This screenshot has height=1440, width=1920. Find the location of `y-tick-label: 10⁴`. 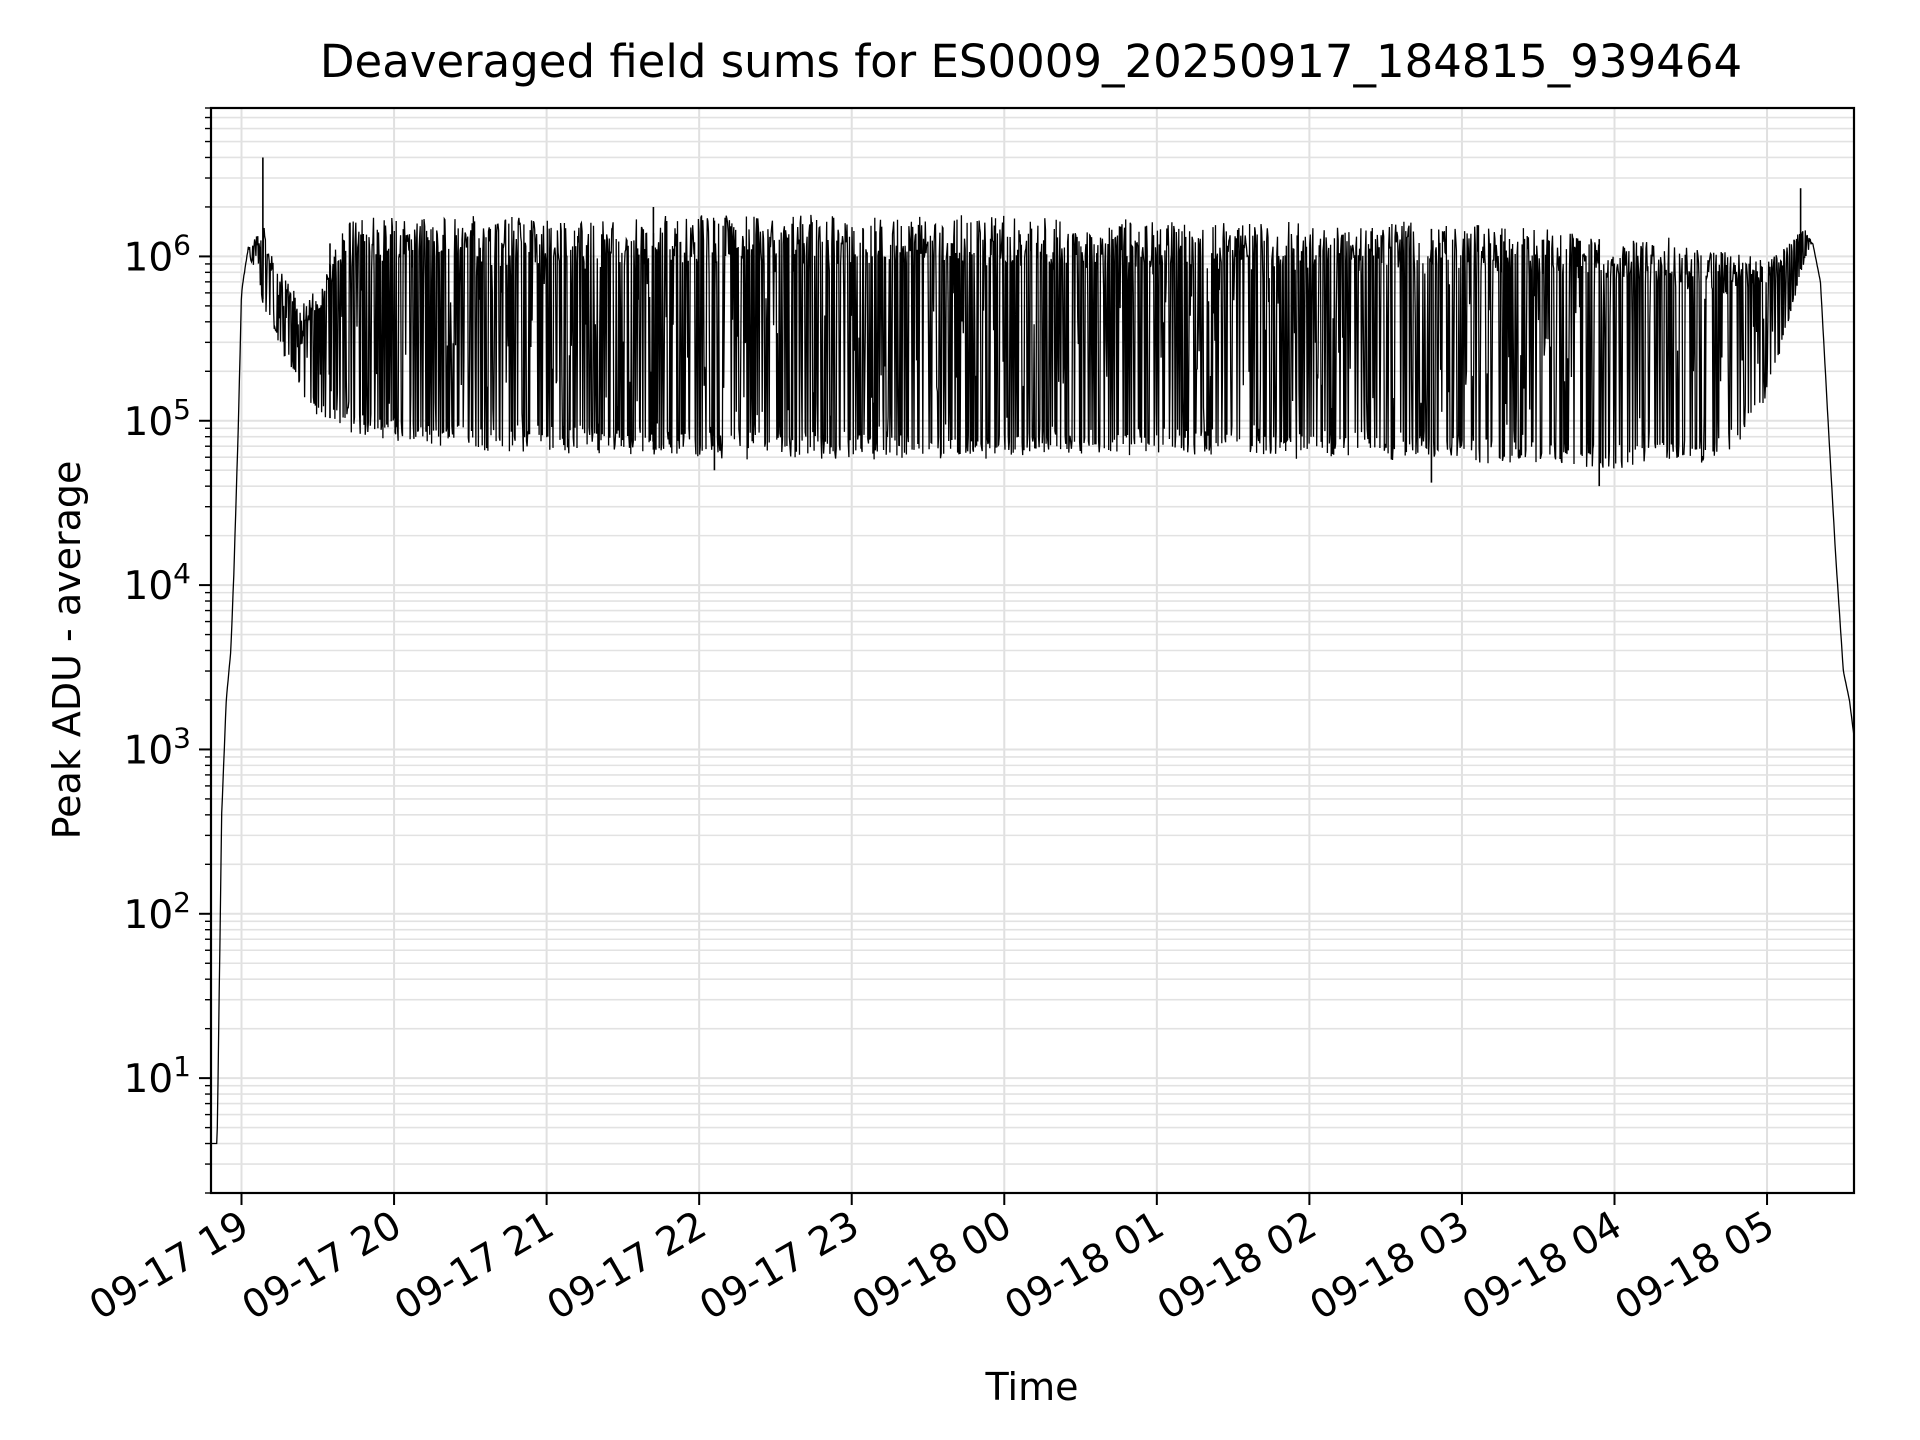

y-tick-label: 10⁴ is located at coordinates (157, 583).